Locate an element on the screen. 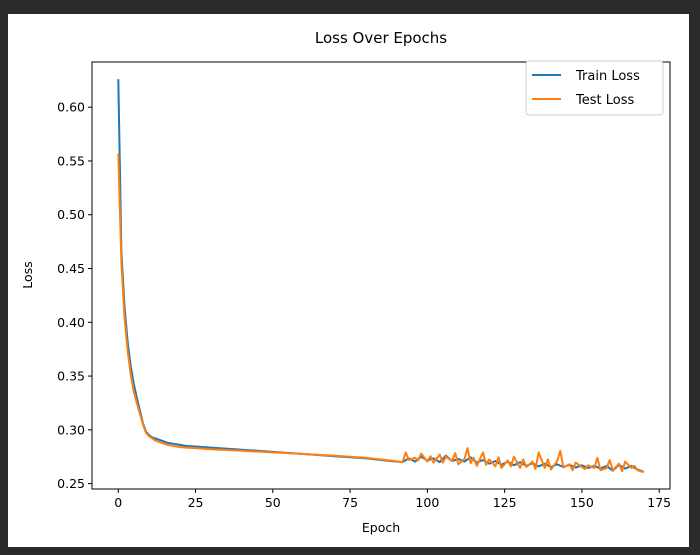 The width and height of the screenshot is (700, 555). x-tick-label: 50 is located at coordinates (273, 502).